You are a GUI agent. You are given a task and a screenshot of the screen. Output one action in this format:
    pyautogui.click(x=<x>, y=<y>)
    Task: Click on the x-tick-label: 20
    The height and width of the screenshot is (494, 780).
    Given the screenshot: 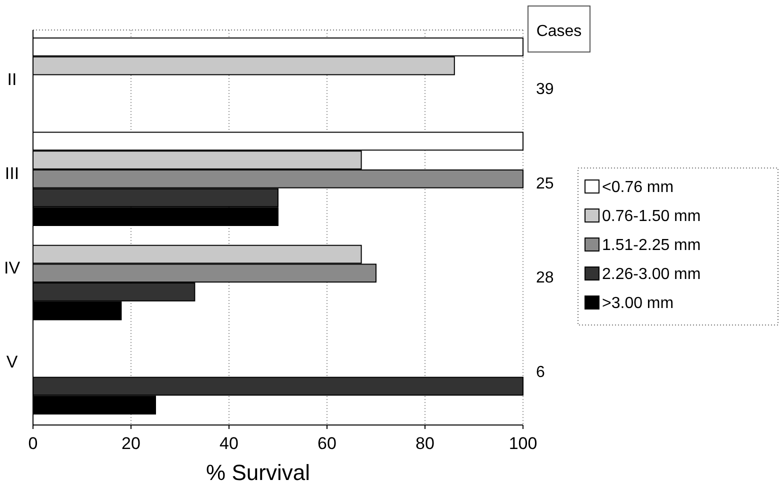 What is the action you would take?
    pyautogui.click(x=131, y=443)
    